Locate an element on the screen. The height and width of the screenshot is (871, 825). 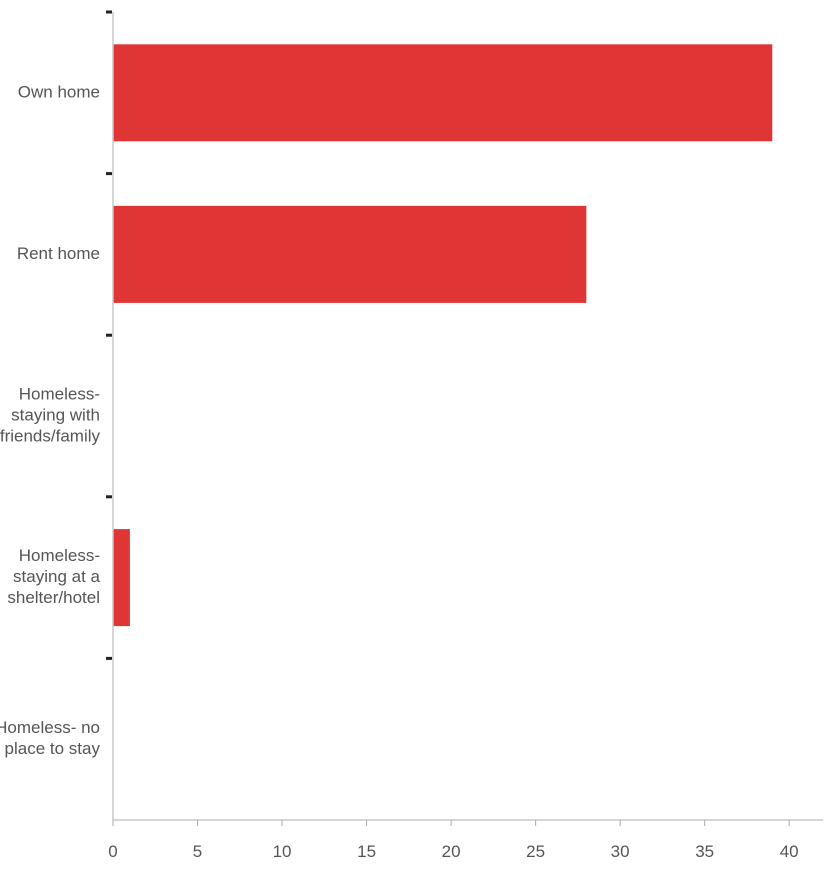
x-tick-label: 35 is located at coordinates (704, 851).